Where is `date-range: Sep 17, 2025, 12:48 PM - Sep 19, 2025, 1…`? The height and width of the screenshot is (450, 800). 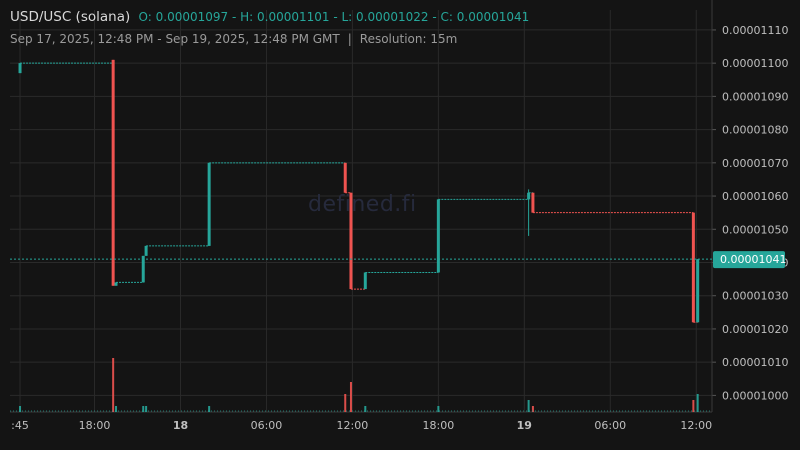
date-range: Sep 17, 2025, 12:48 PM - Sep 19, 2025, 1… is located at coordinates (175, 39).